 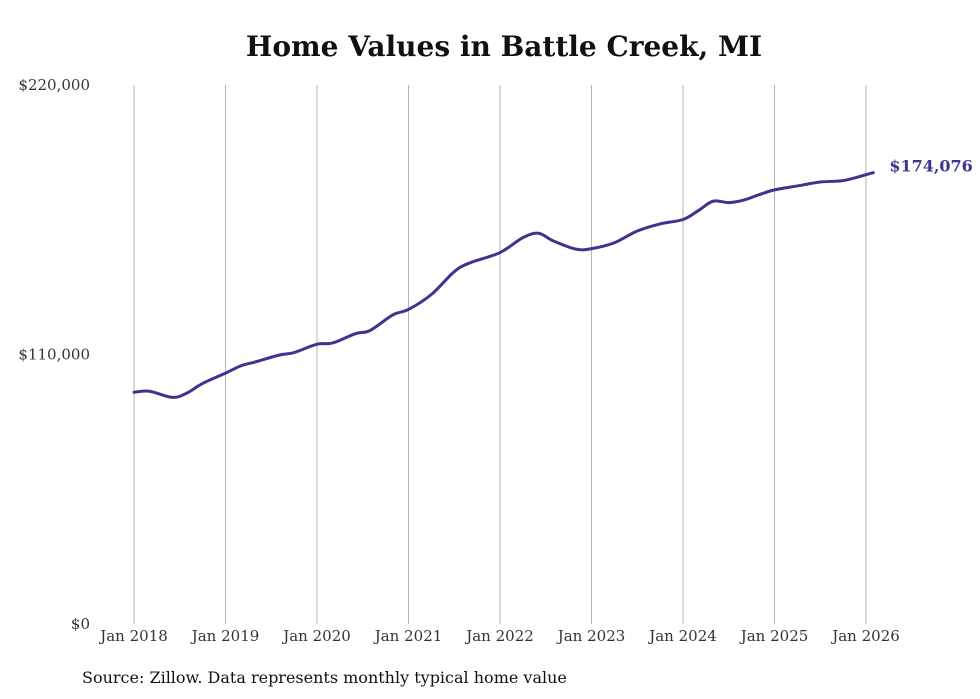 What do you see at coordinates (54, 85) in the screenshot?
I see `y-tick-label: $220,000` at bounding box center [54, 85].